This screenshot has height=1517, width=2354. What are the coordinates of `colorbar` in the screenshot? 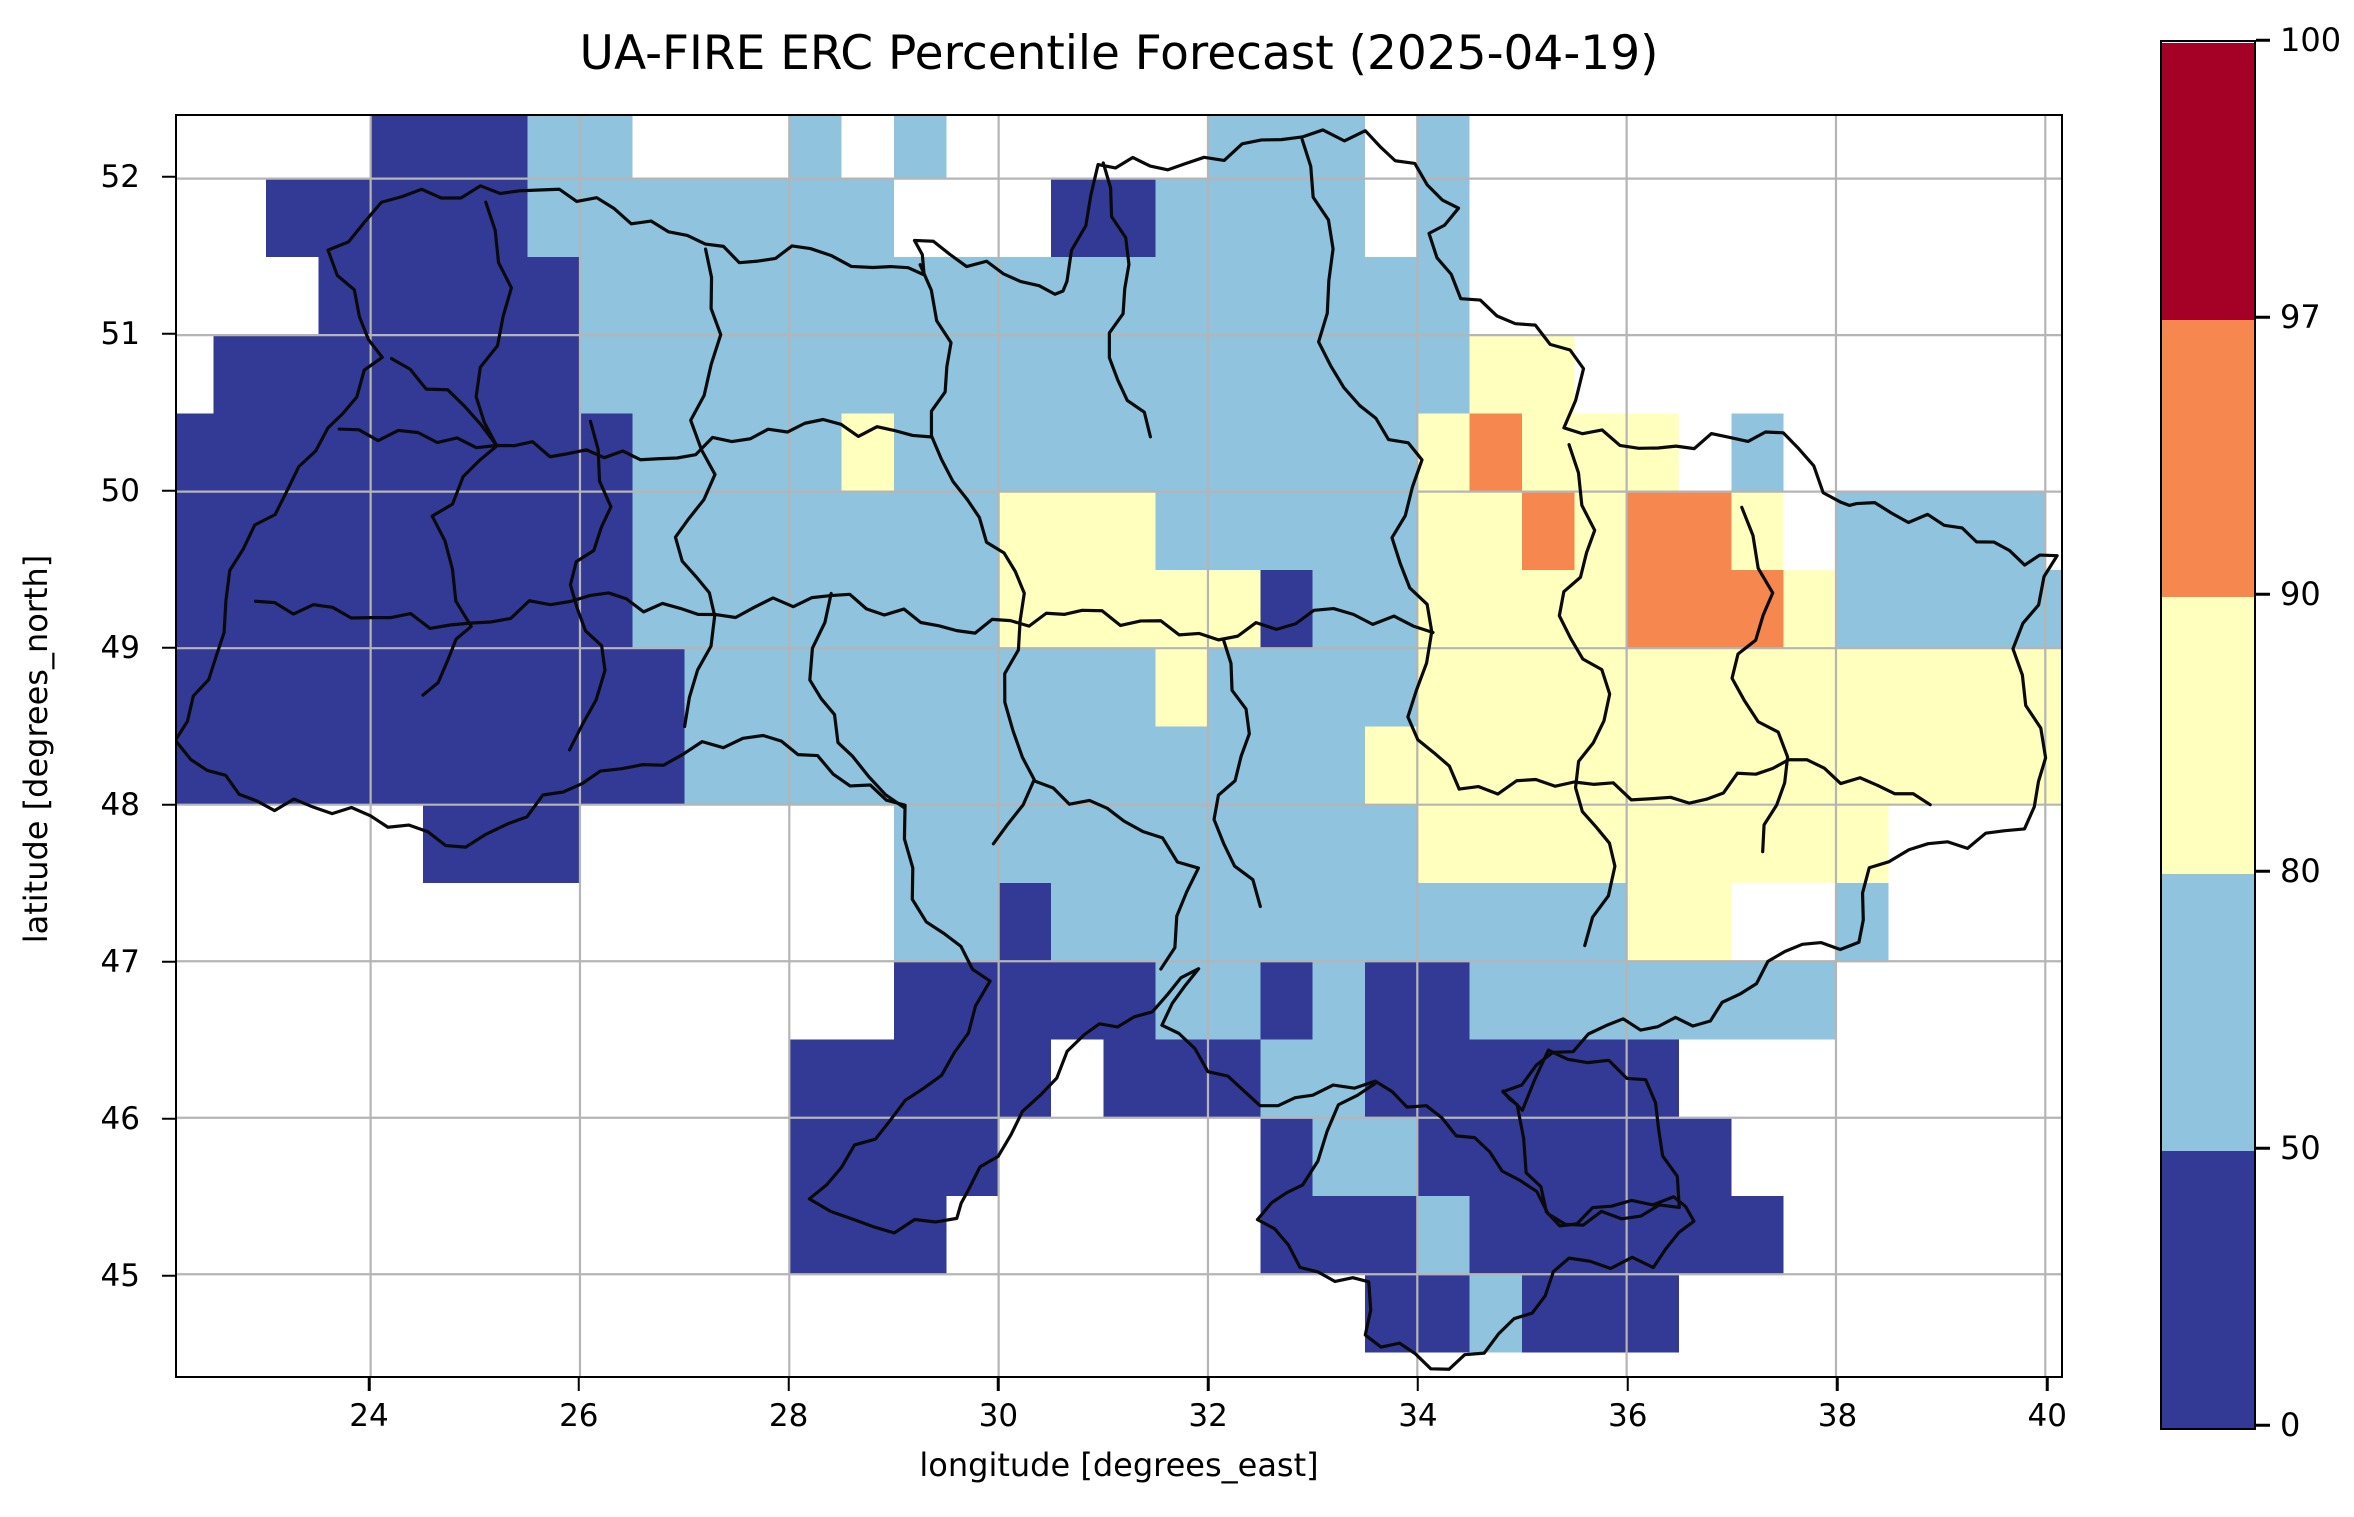 It's located at (2208, 735).